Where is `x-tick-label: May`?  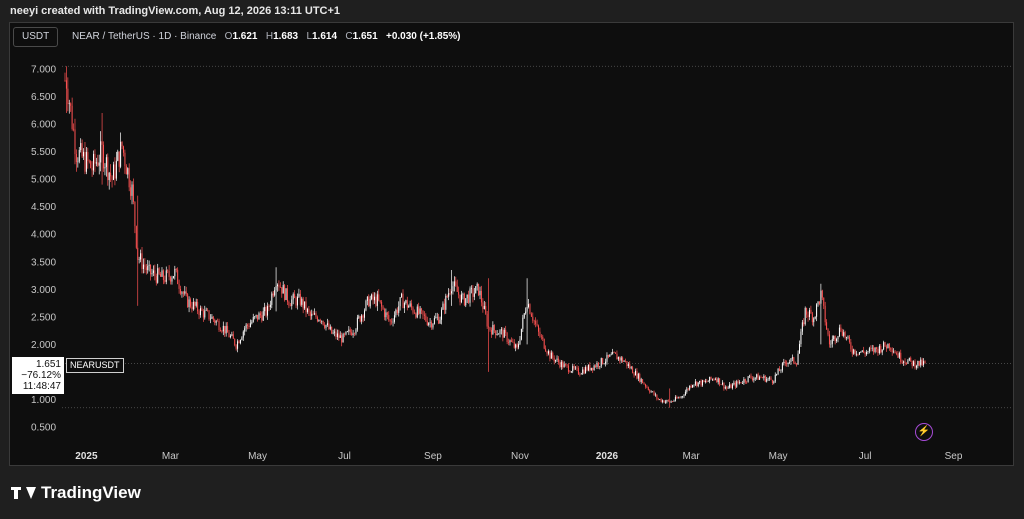
x-tick-label: May is located at coordinates (778, 456).